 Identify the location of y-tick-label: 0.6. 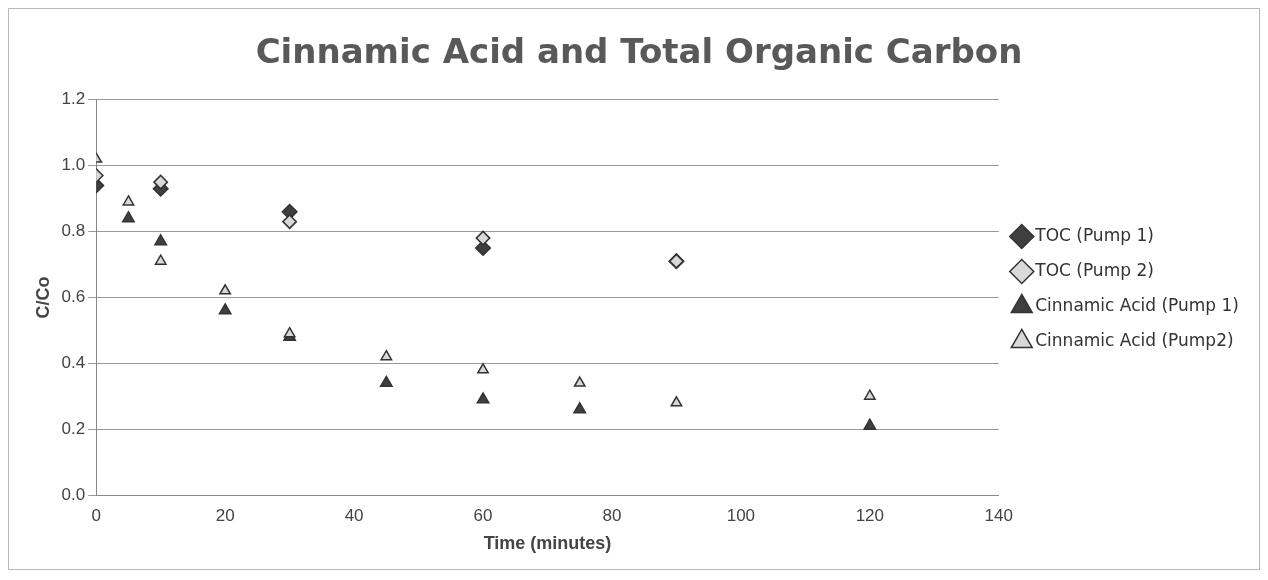
(73, 297).